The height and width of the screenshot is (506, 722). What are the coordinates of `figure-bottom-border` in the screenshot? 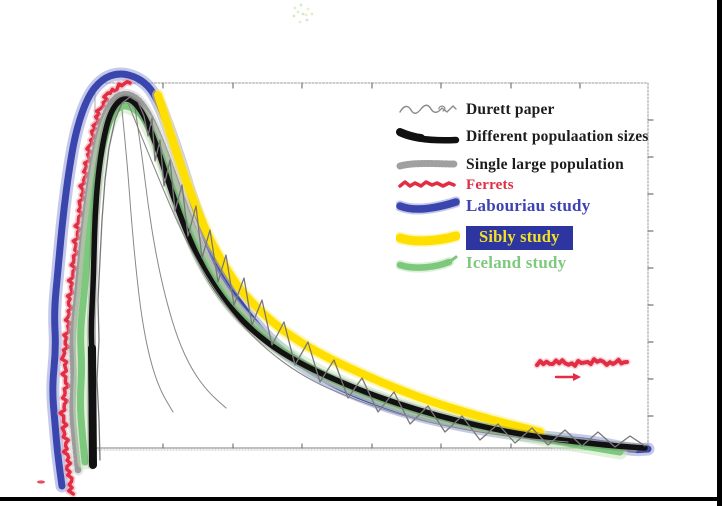 It's located at (361, 499).